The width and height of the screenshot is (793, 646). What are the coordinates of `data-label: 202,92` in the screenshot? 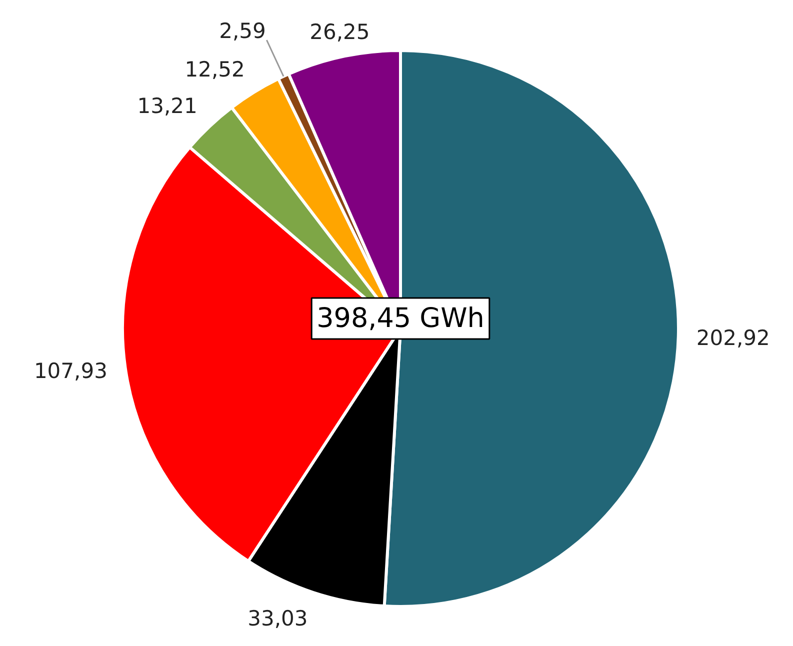 It's located at (733, 338).